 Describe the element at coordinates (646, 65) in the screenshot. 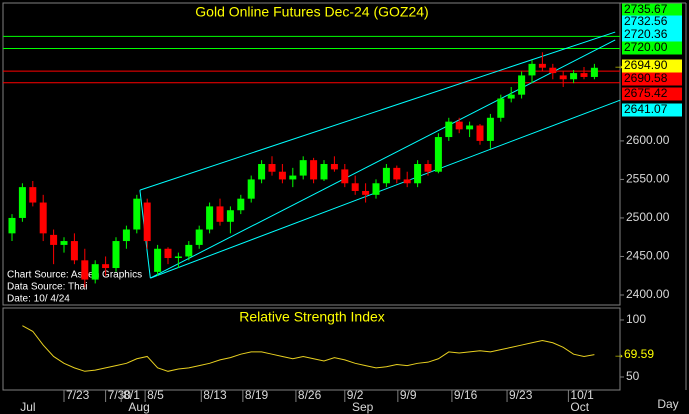

I see `level-label: 2694.90` at that location.